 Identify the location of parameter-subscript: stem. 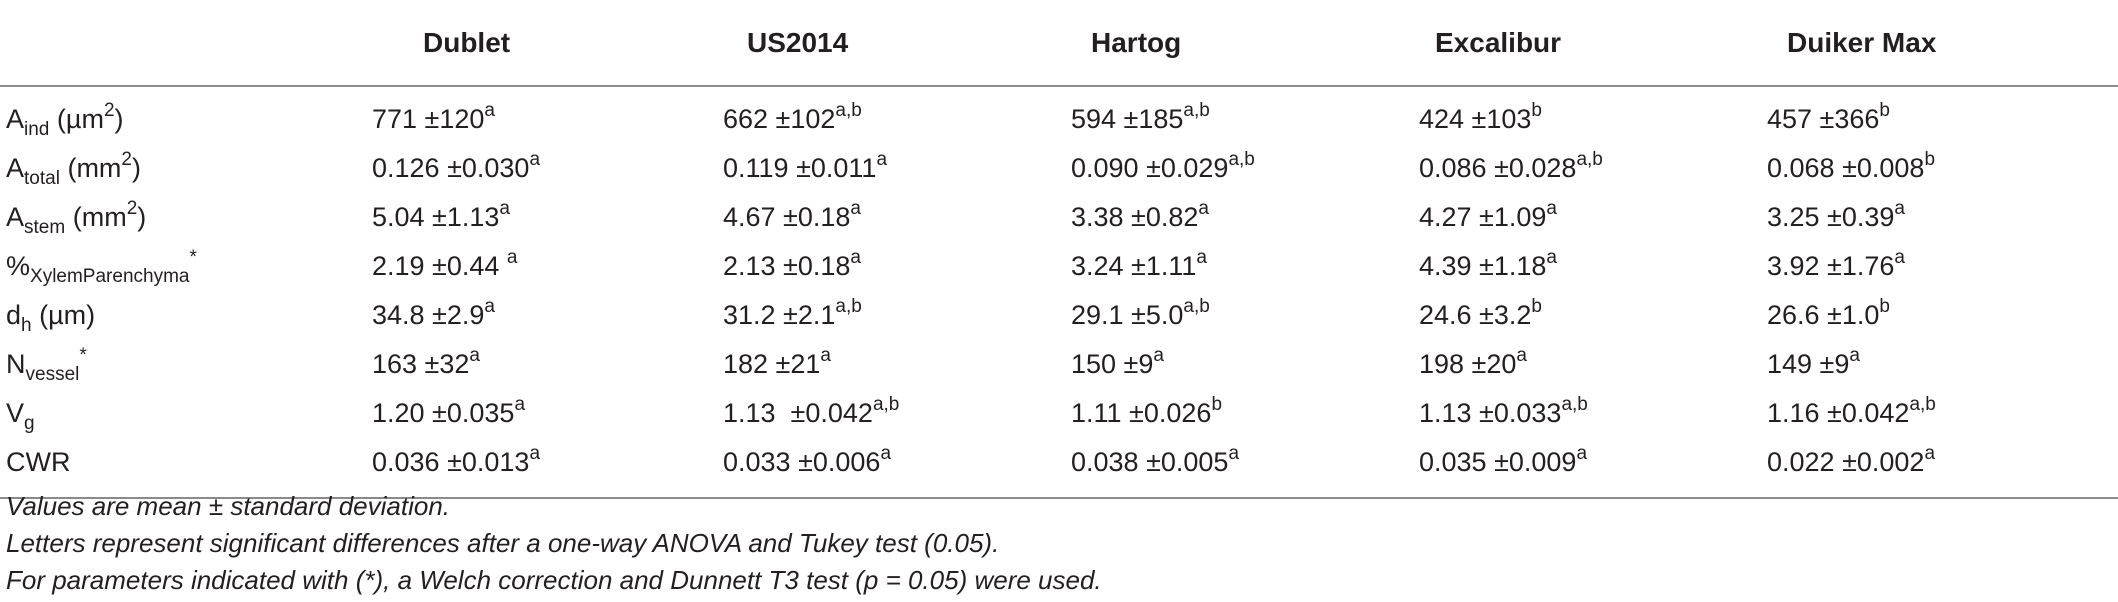
(45, 227).